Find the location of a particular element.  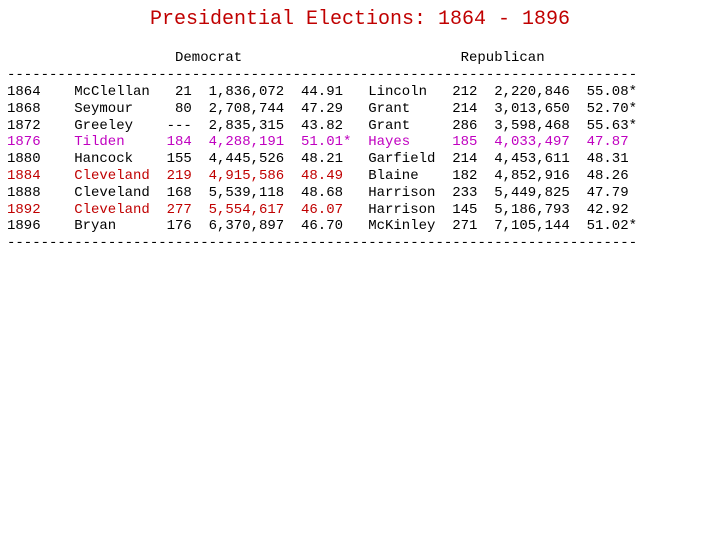

dem-candidate: Greeley is located at coordinates (103, 125).